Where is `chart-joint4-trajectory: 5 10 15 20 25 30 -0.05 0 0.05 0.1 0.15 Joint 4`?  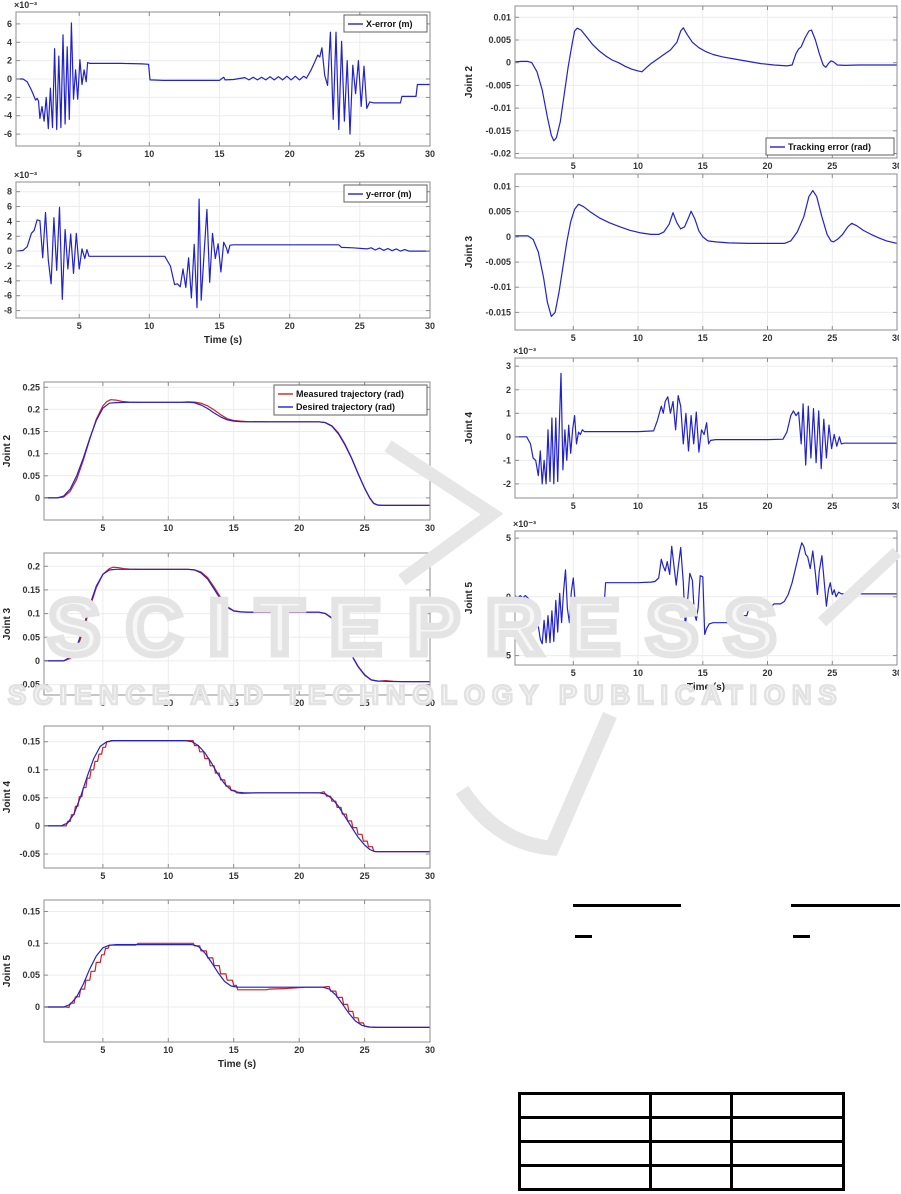 chart-joint4-trajectory: 5 10 15 20 25 30 -0.05 0 0.05 0.1 0.15 Joint 4 is located at coordinates (218, 797).